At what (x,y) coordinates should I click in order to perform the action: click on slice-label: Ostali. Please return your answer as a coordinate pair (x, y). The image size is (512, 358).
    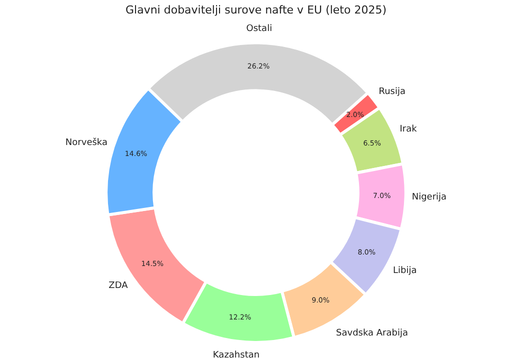
    Looking at the image, I should click on (259, 29).